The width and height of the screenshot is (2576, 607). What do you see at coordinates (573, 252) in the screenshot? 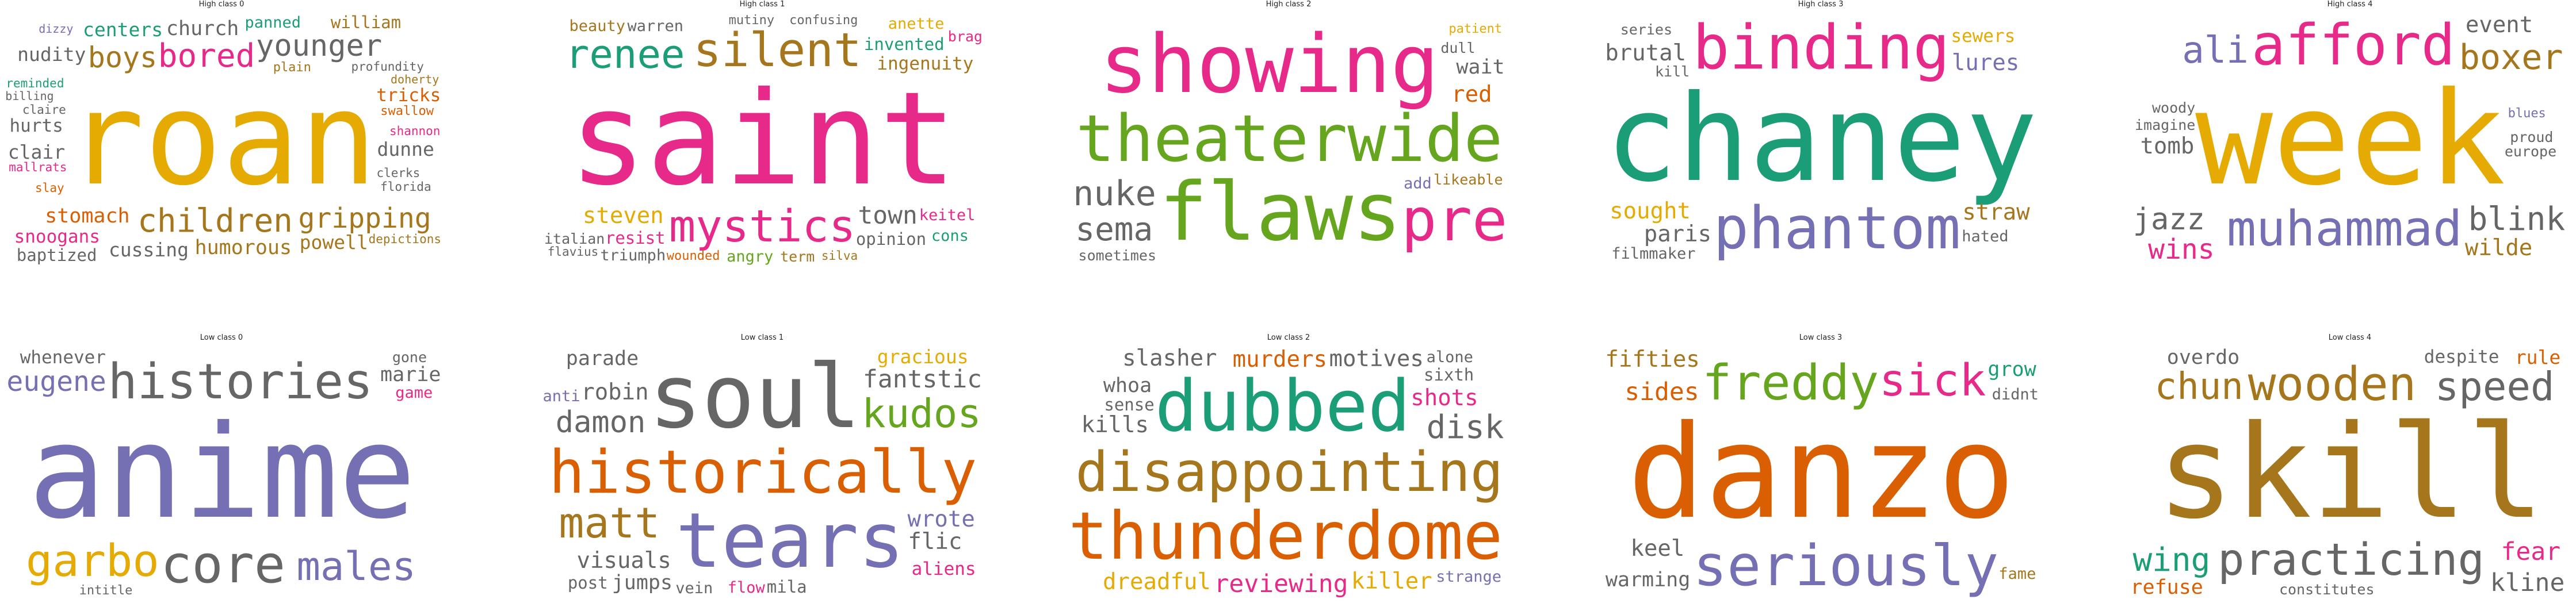
I see `cloud-word: flavius` at bounding box center [573, 252].